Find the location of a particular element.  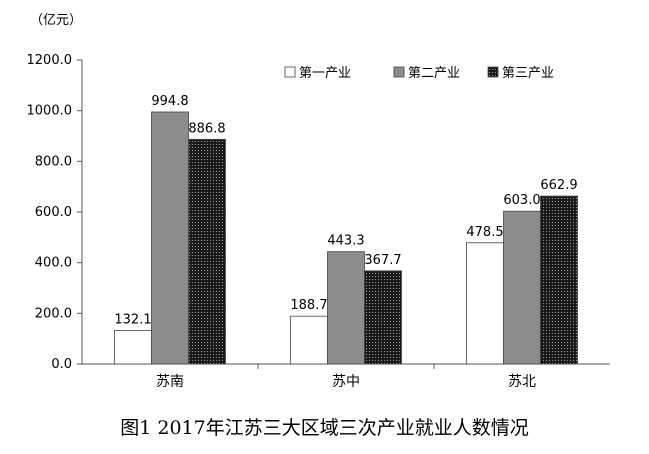

data-label: 132.1 is located at coordinates (132, 320).